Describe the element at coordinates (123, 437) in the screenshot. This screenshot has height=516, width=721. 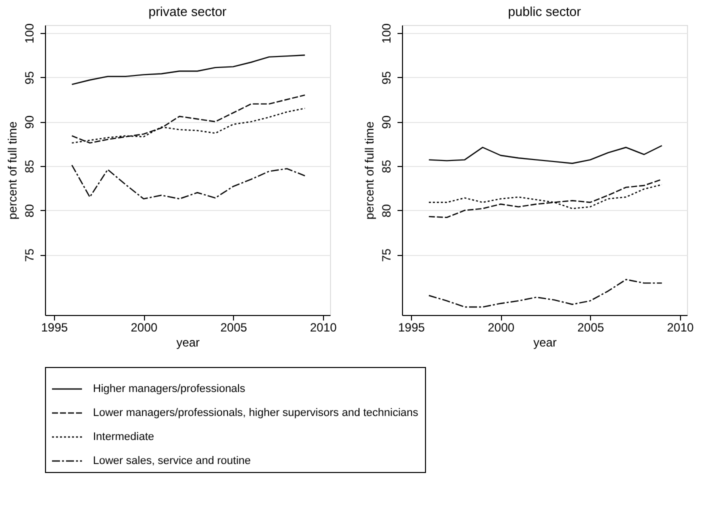
I see `legend-label: Intermediate` at that location.